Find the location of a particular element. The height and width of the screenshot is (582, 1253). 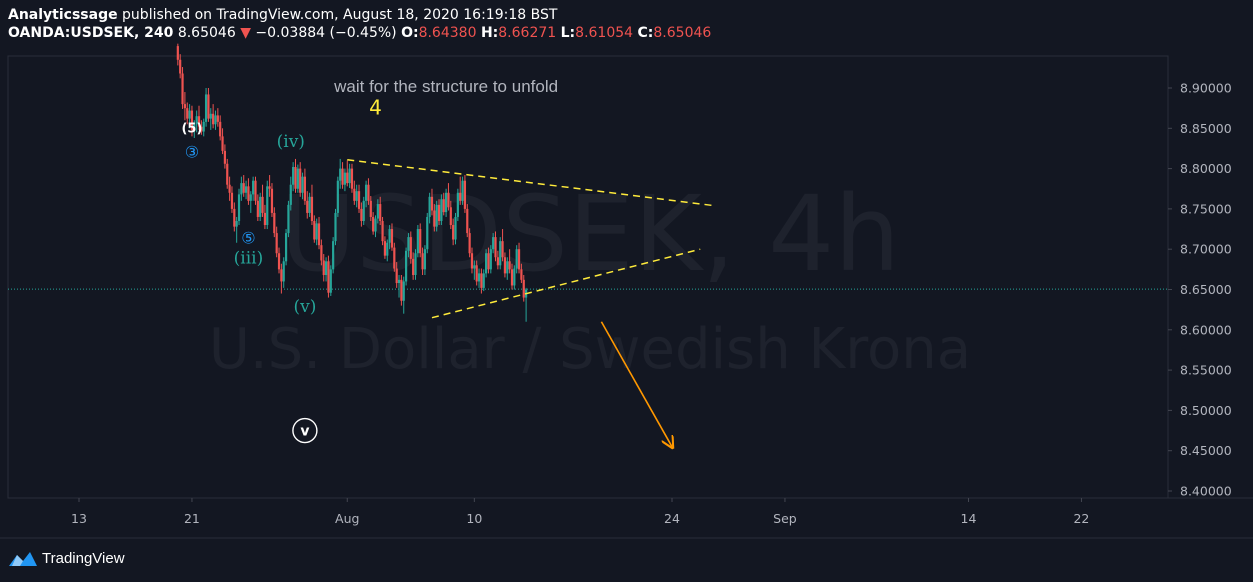

footer-brand: TradingView is located at coordinates (66, 558).